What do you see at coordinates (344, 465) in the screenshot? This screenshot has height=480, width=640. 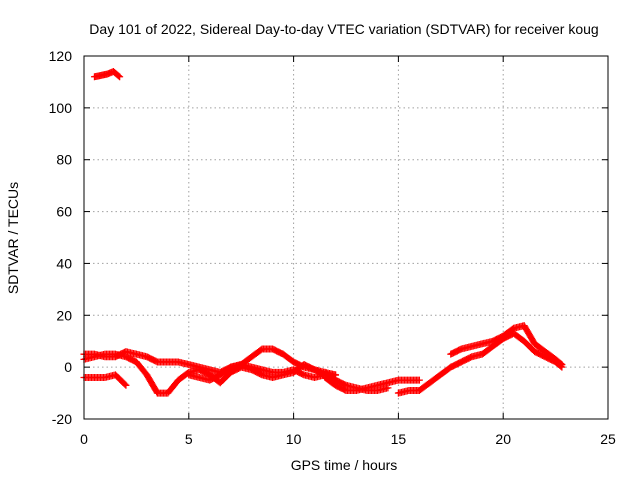 I see `x-axis-label: GPS time / hours` at bounding box center [344, 465].